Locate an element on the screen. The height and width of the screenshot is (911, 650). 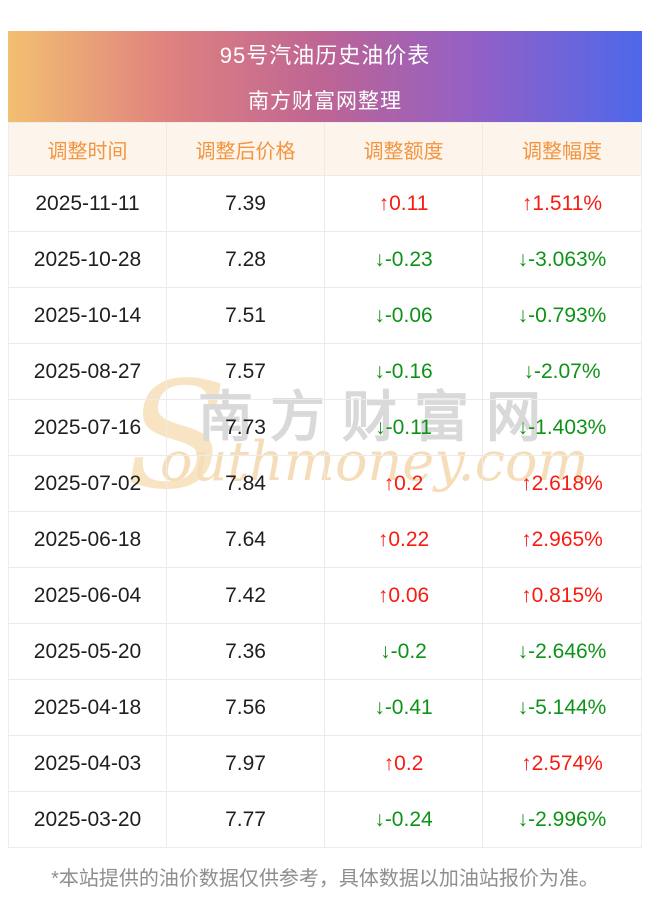
cell-adjust-date: 2025-07-16 is located at coordinates (88, 427).